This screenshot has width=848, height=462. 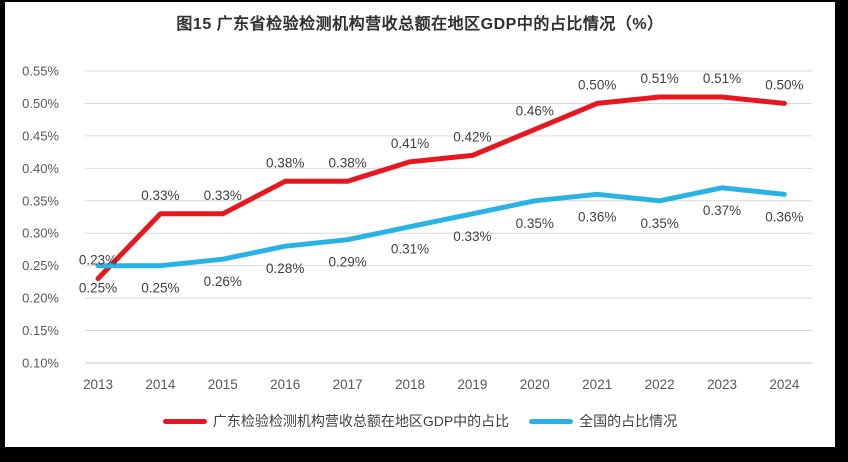 What do you see at coordinates (347, 262) in the screenshot?
I see `svg-text: 0.29%` at bounding box center [347, 262].